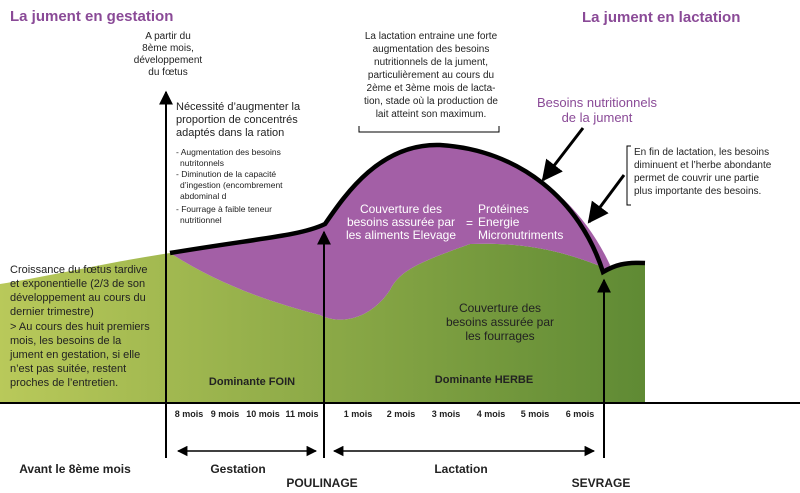 The width and height of the screenshot is (800, 493). Describe the element at coordinates (168, 48) in the screenshot. I see `svg-text: 8ème mois,` at that location.